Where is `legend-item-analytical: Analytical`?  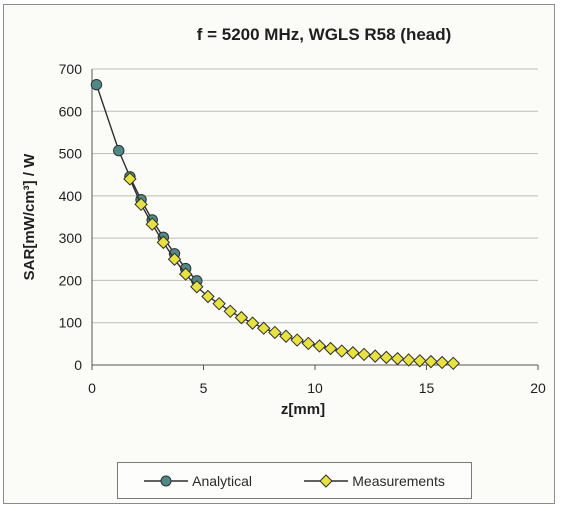
legend-item-analytical: Analytical is located at coordinates (198, 481).